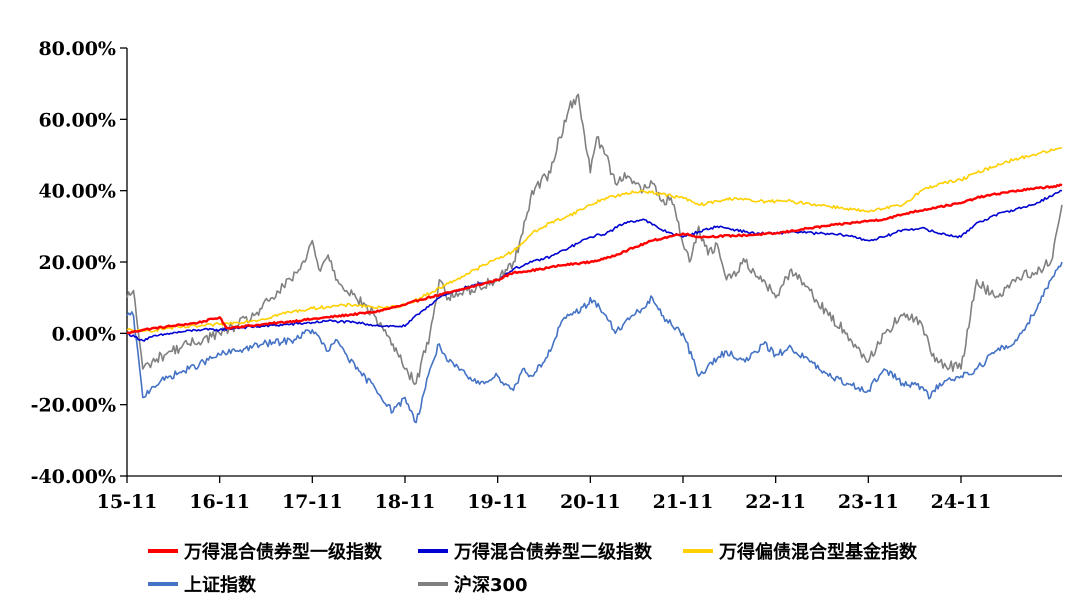 The image size is (1080, 607). Describe the element at coordinates (219, 502) in the screenshot. I see `x-tick-label: 16-11` at that location.